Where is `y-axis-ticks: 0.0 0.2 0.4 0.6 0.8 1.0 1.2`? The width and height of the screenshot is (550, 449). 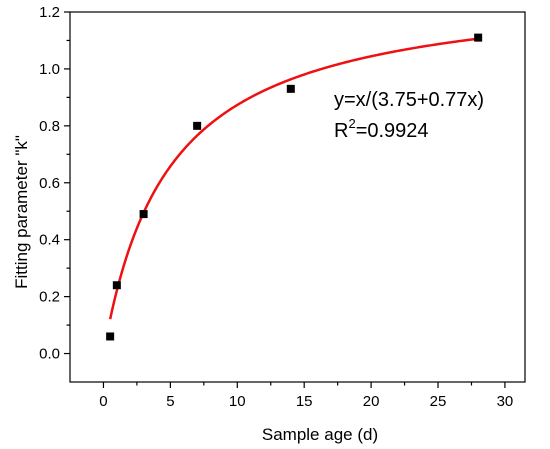
y-axis-ticks: 0.0 0.2 0.4 0.6 0.8 1.0 1.2 is located at coordinates (54, 183).